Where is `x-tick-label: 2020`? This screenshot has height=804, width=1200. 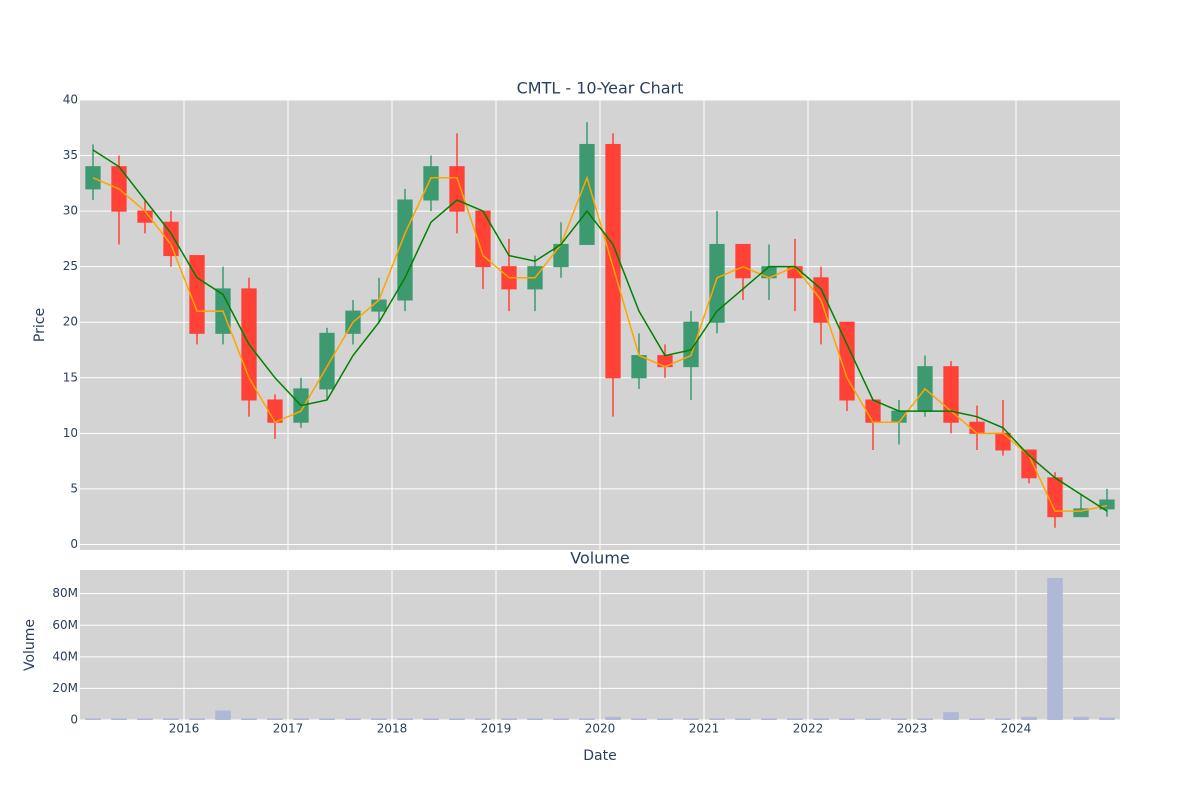
x-tick-label: 2020 is located at coordinates (600, 729).